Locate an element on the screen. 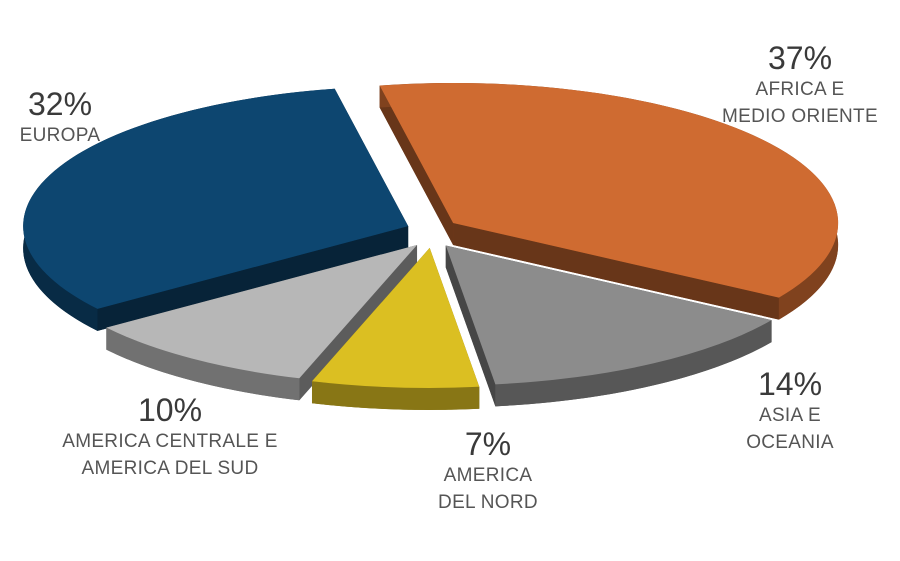  value-label: 7% is located at coordinates (488, 444).